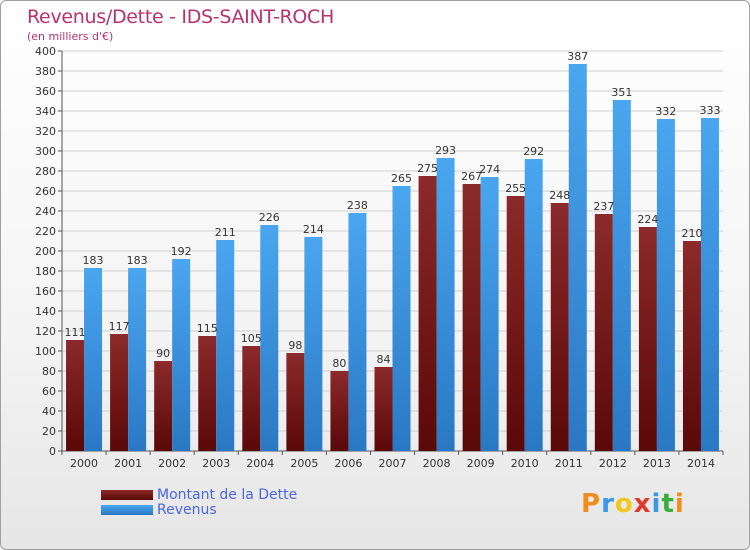 This screenshot has height=550, width=750. I want to click on data-label-revenue: 214, so click(313, 229).